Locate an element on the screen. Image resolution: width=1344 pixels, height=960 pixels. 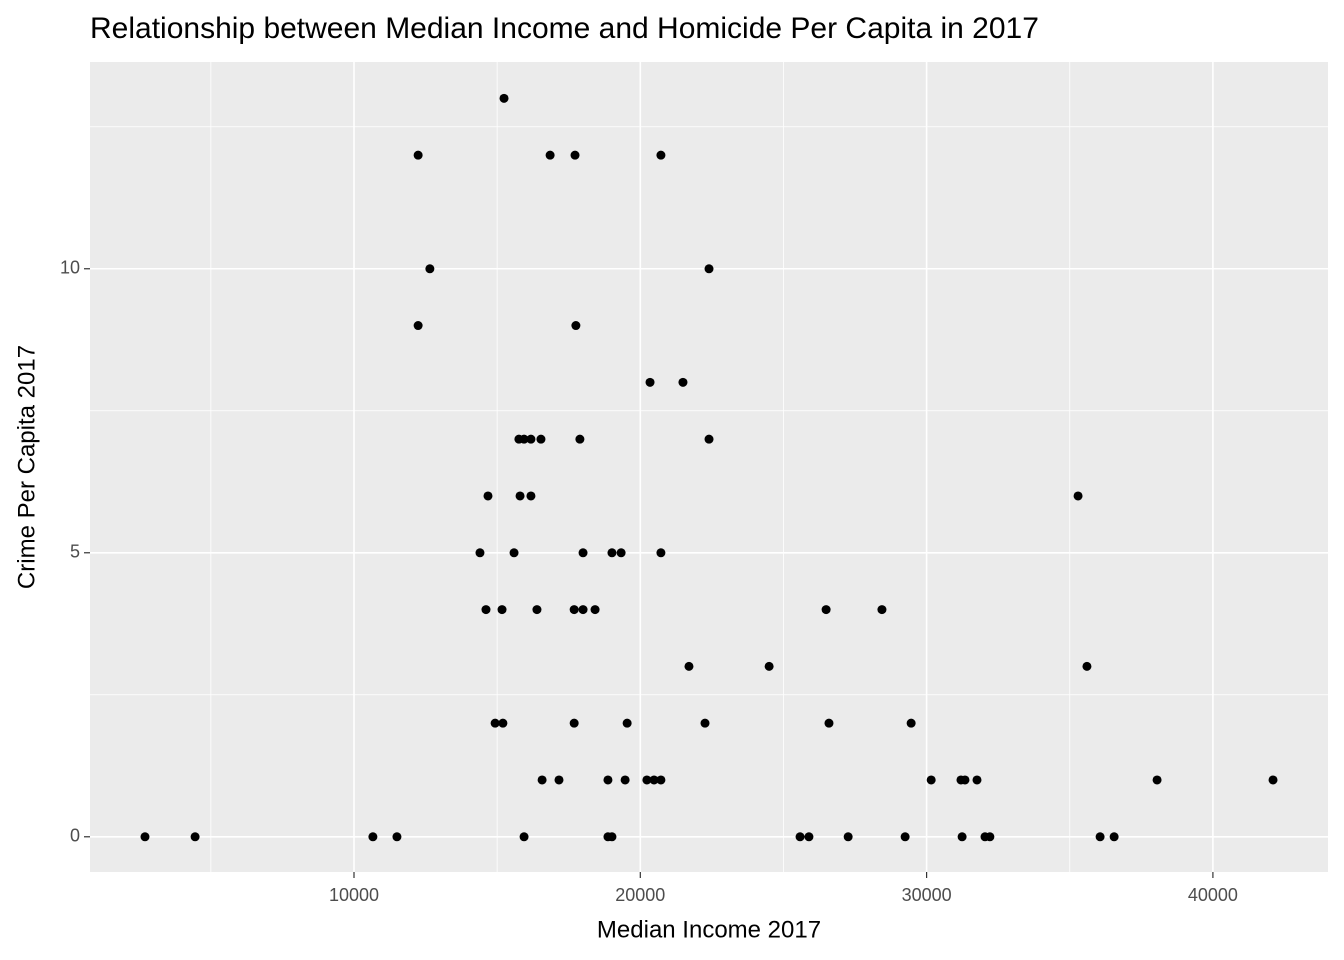
x-tick-label: 30000 is located at coordinates (927, 895).